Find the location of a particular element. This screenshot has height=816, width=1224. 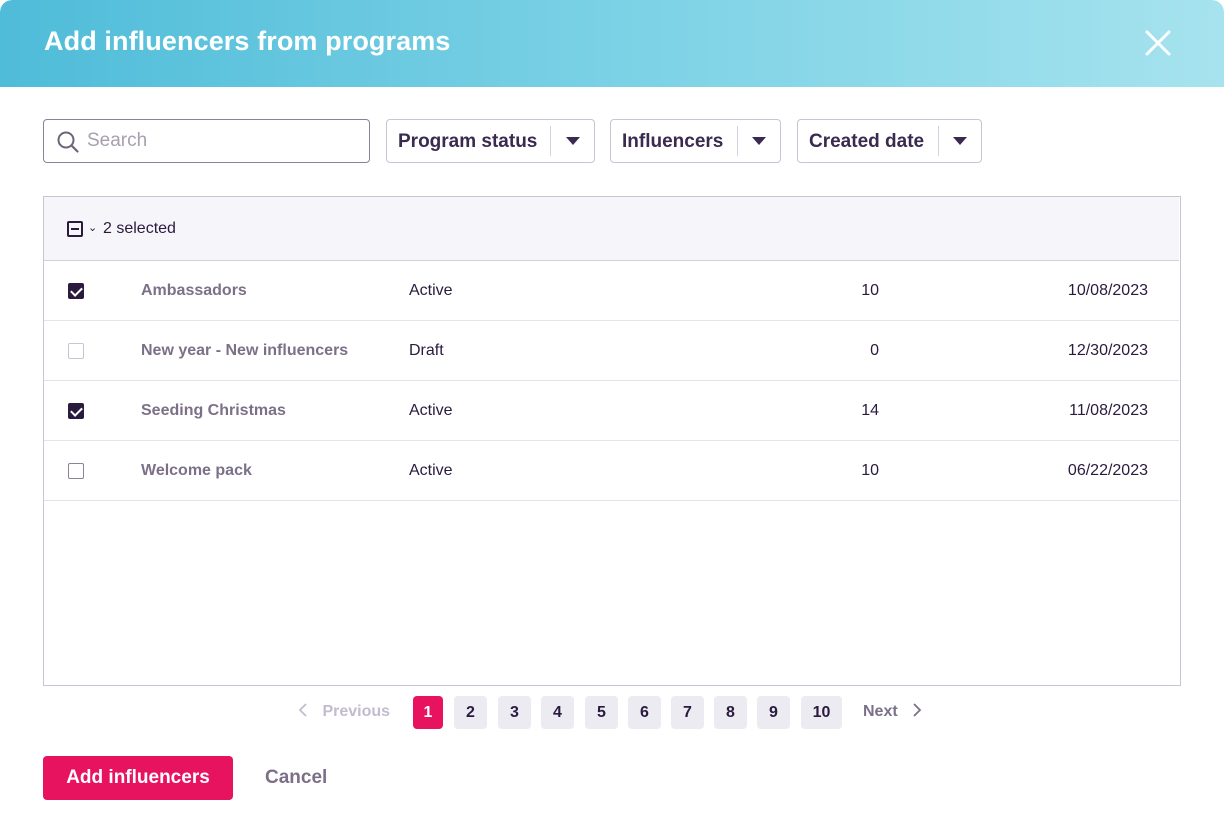

chevron-right-icon is located at coordinates (910, 711).